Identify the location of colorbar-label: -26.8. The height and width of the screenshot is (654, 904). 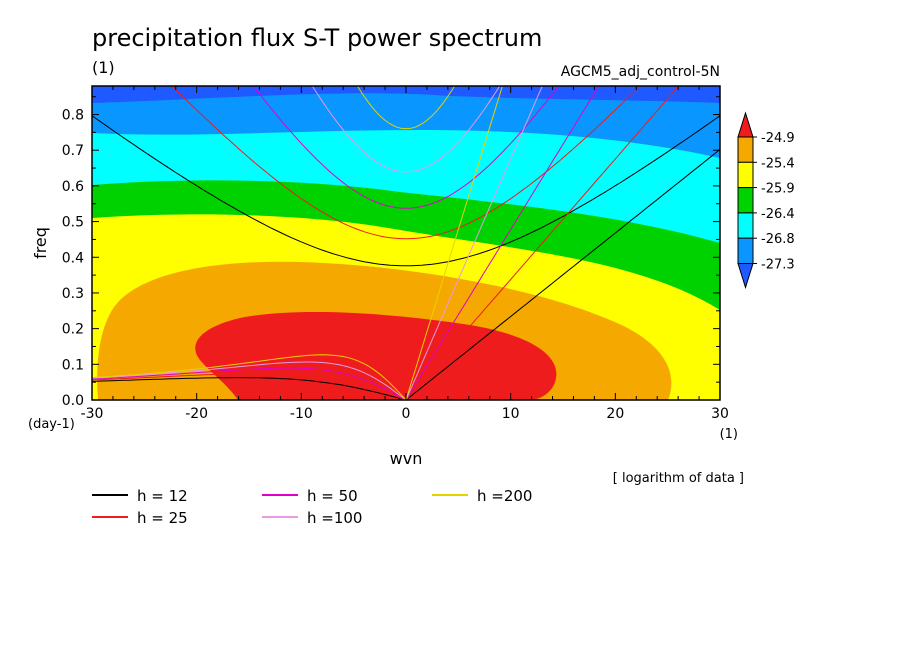
(778, 239).